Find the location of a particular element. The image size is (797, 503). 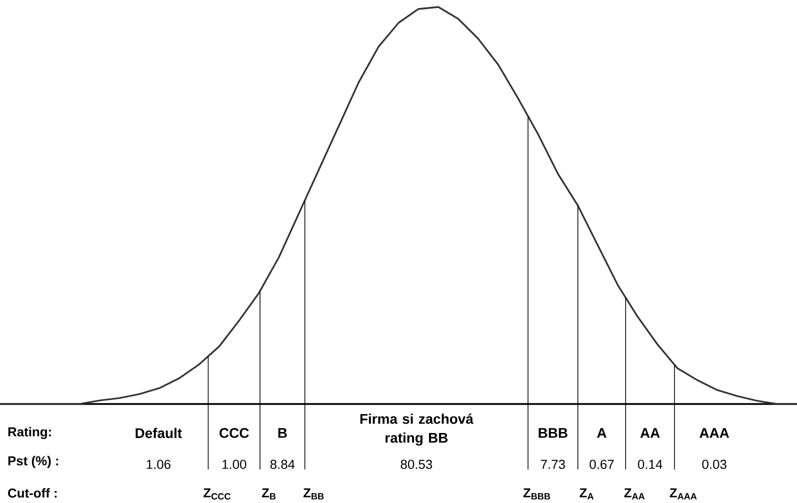

text: Z$_{A}$ is located at coordinates (587, 494).